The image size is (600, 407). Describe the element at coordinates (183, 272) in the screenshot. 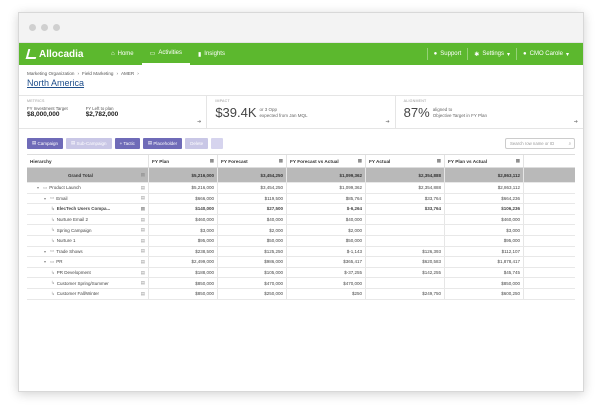

I see `value-cell: $188,000` at that location.